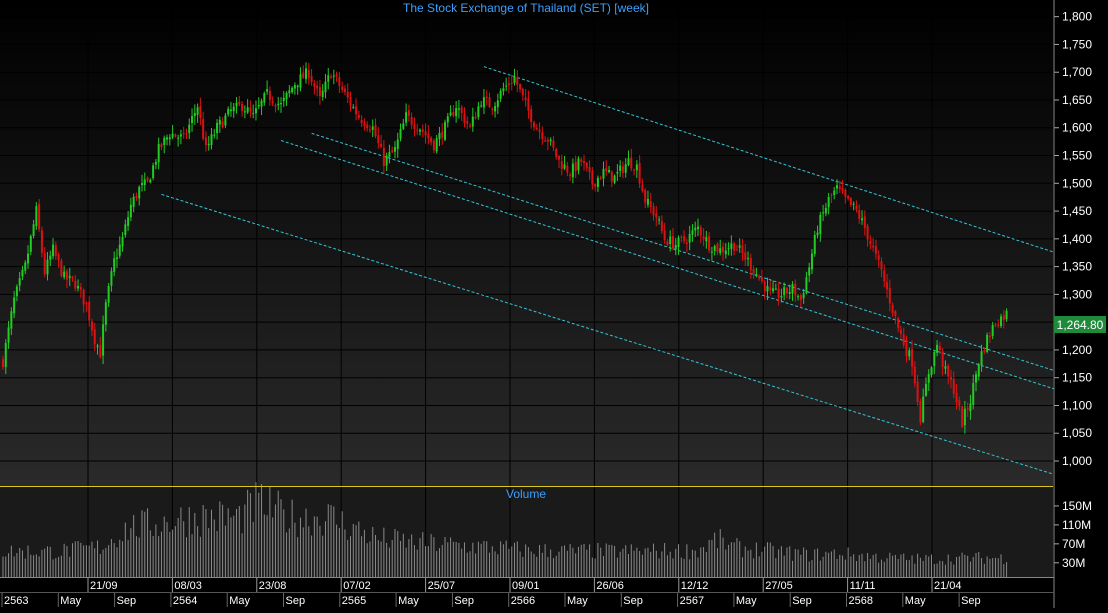  I want to click on time-tick-label: 21/09, so click(104, 586).